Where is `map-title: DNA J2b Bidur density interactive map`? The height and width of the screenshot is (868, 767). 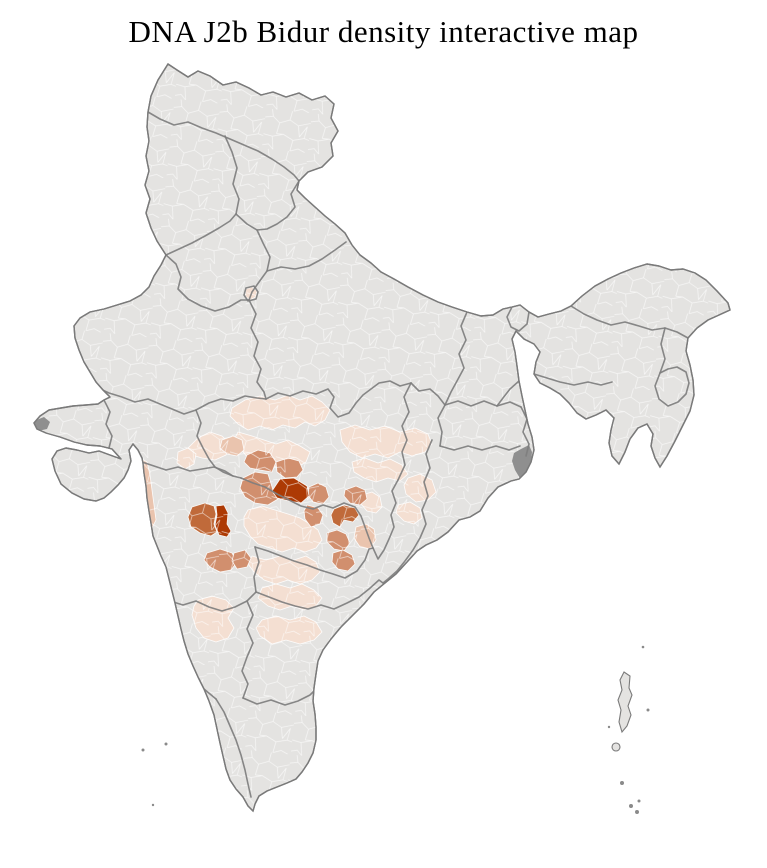 map-title: DNA J2b Bidur density interactive map is located at coordinates (383, 31).